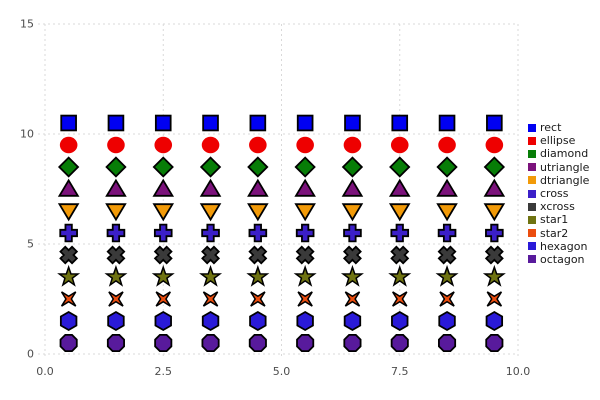 This screenshot has width=600, height=400. Describe the element at coordinates (558, 180) in the screenshot. I see `legend-item-dtriangle: dtriangle` at that location.